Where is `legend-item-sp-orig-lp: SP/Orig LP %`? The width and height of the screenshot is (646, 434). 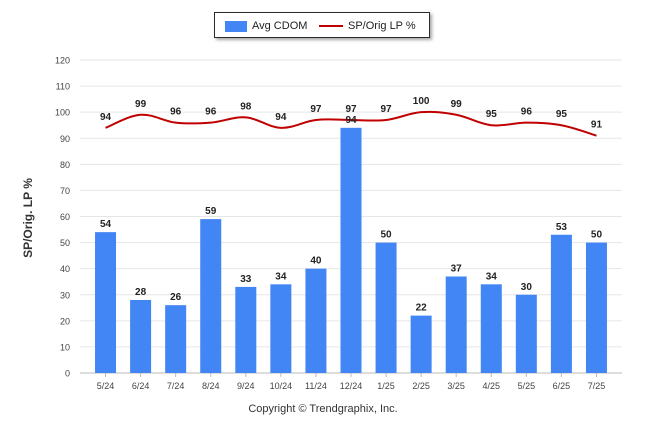
legend-item-sp-orig-lp: SP/Orig LP % is located at coordinates (367, 26).